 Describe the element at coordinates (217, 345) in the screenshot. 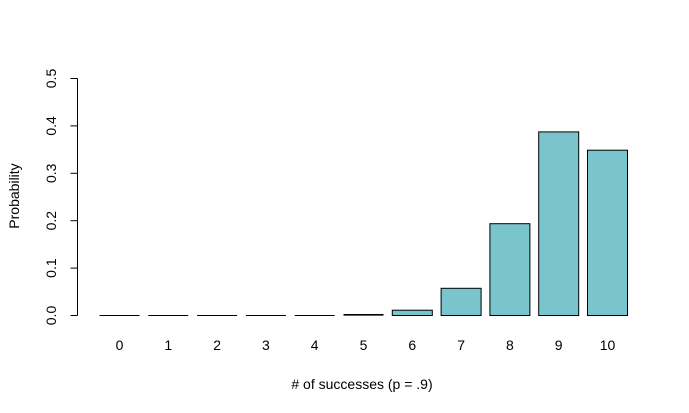

I see `x-tick-label: 2` at that location.